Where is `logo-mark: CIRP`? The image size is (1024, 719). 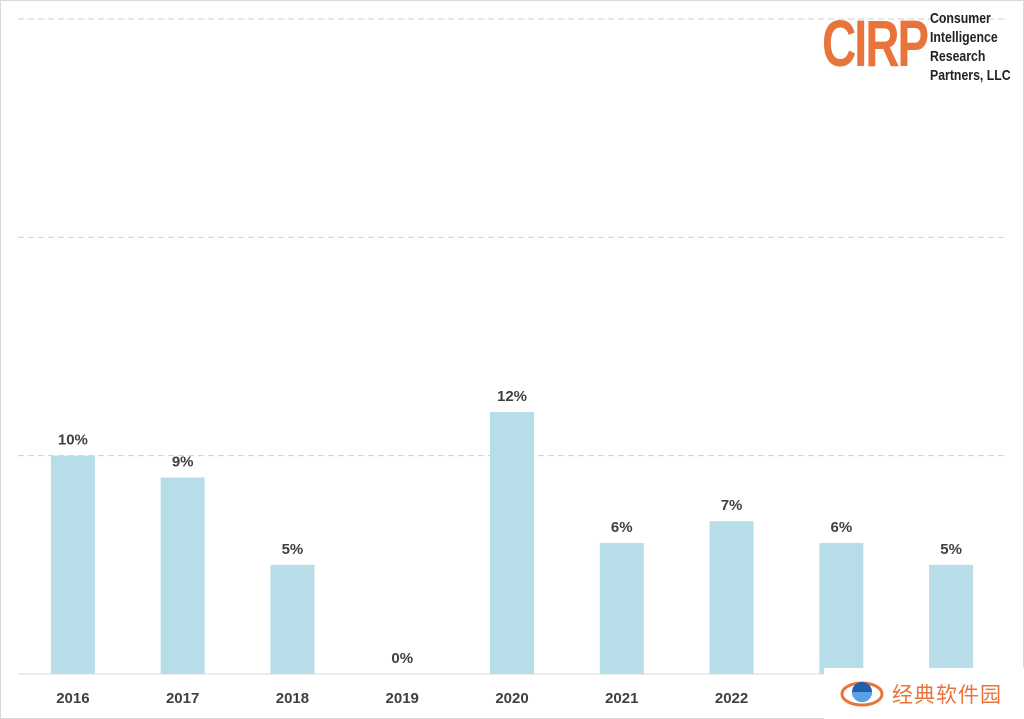
logo-mark: CIRP is located at coordinates (875, 43).